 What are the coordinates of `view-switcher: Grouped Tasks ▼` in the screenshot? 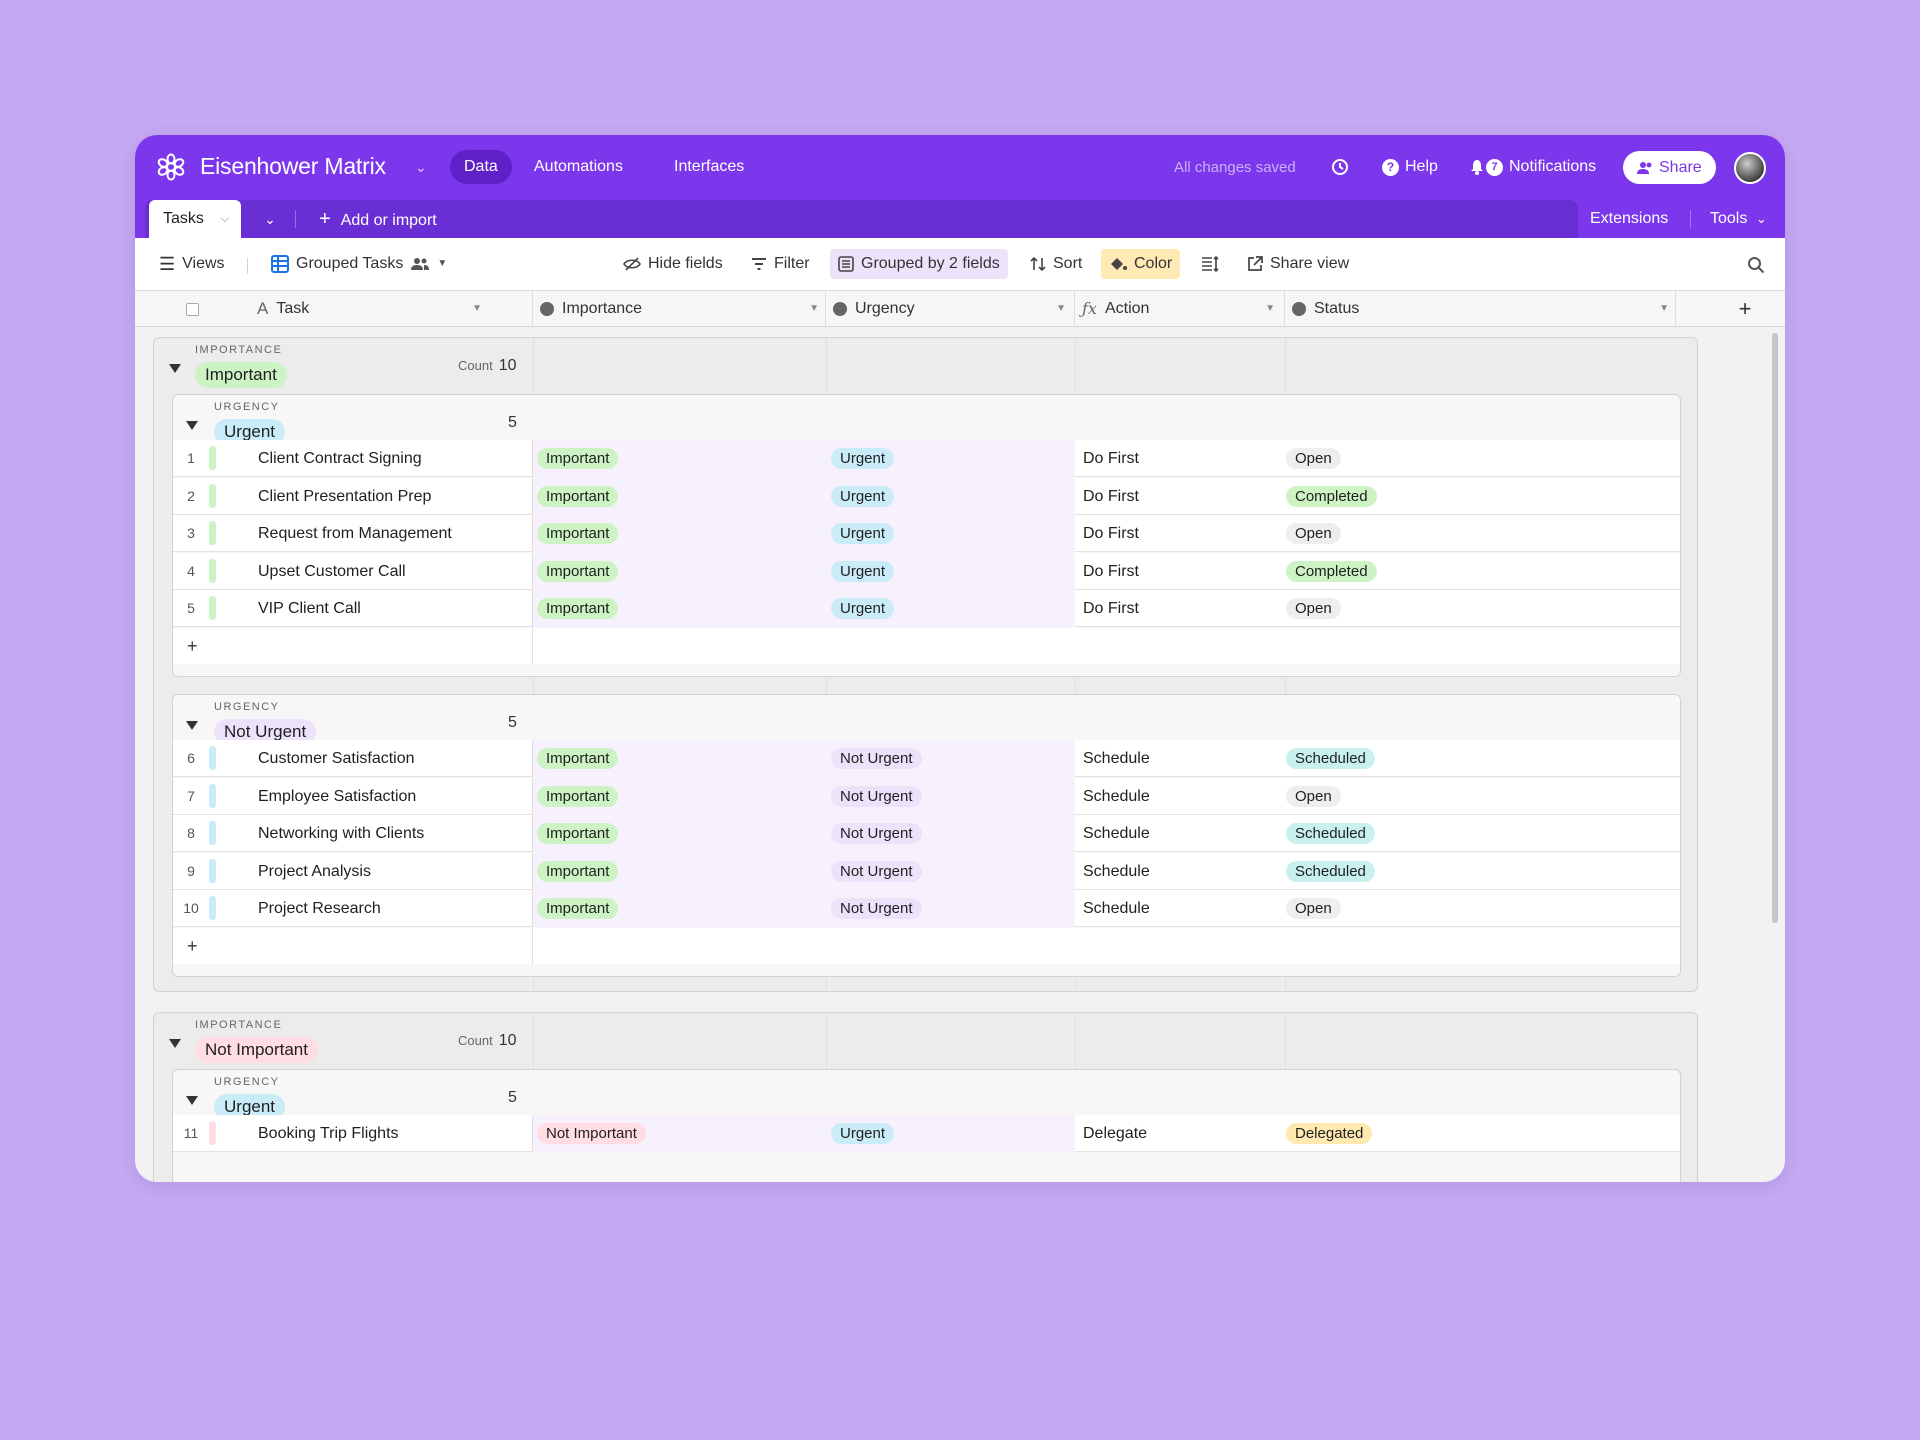 It's located at (359, 264).